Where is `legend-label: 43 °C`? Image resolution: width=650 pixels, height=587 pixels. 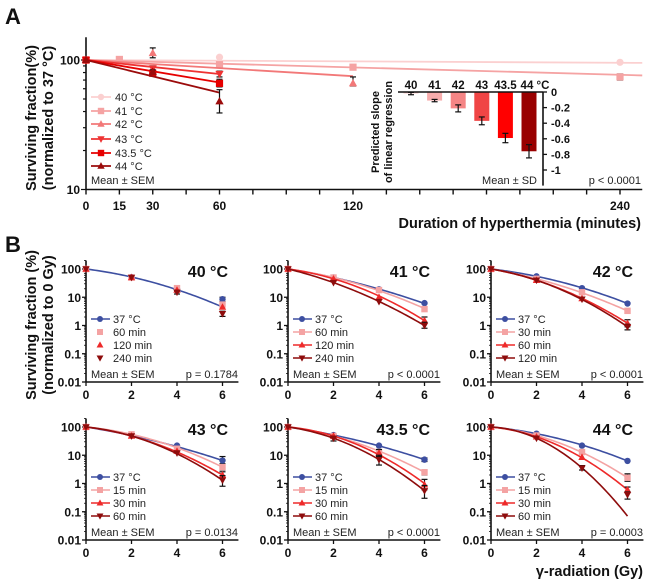 legend-label: 43 °C is located at coordinates (129, 140).